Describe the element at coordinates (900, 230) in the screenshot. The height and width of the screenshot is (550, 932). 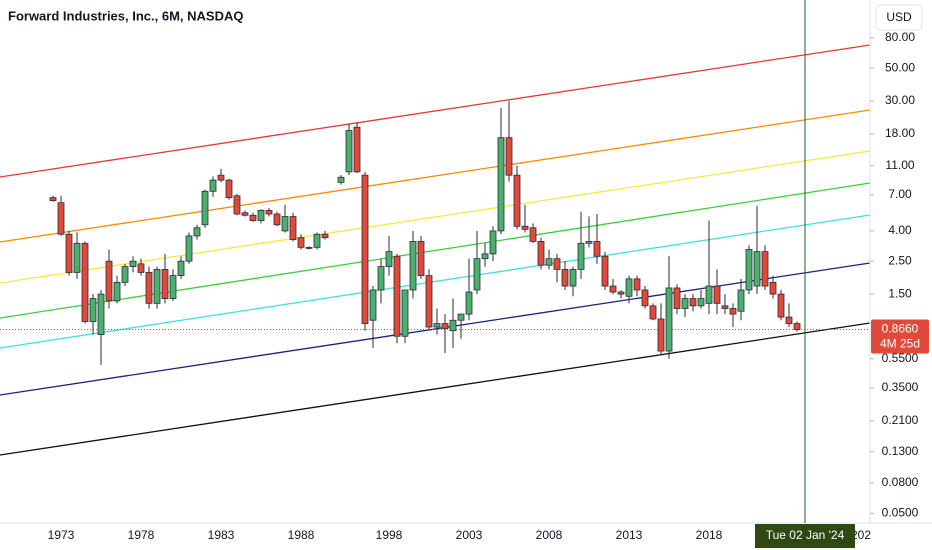
I see `y-tick-label: 4.00` at that location.